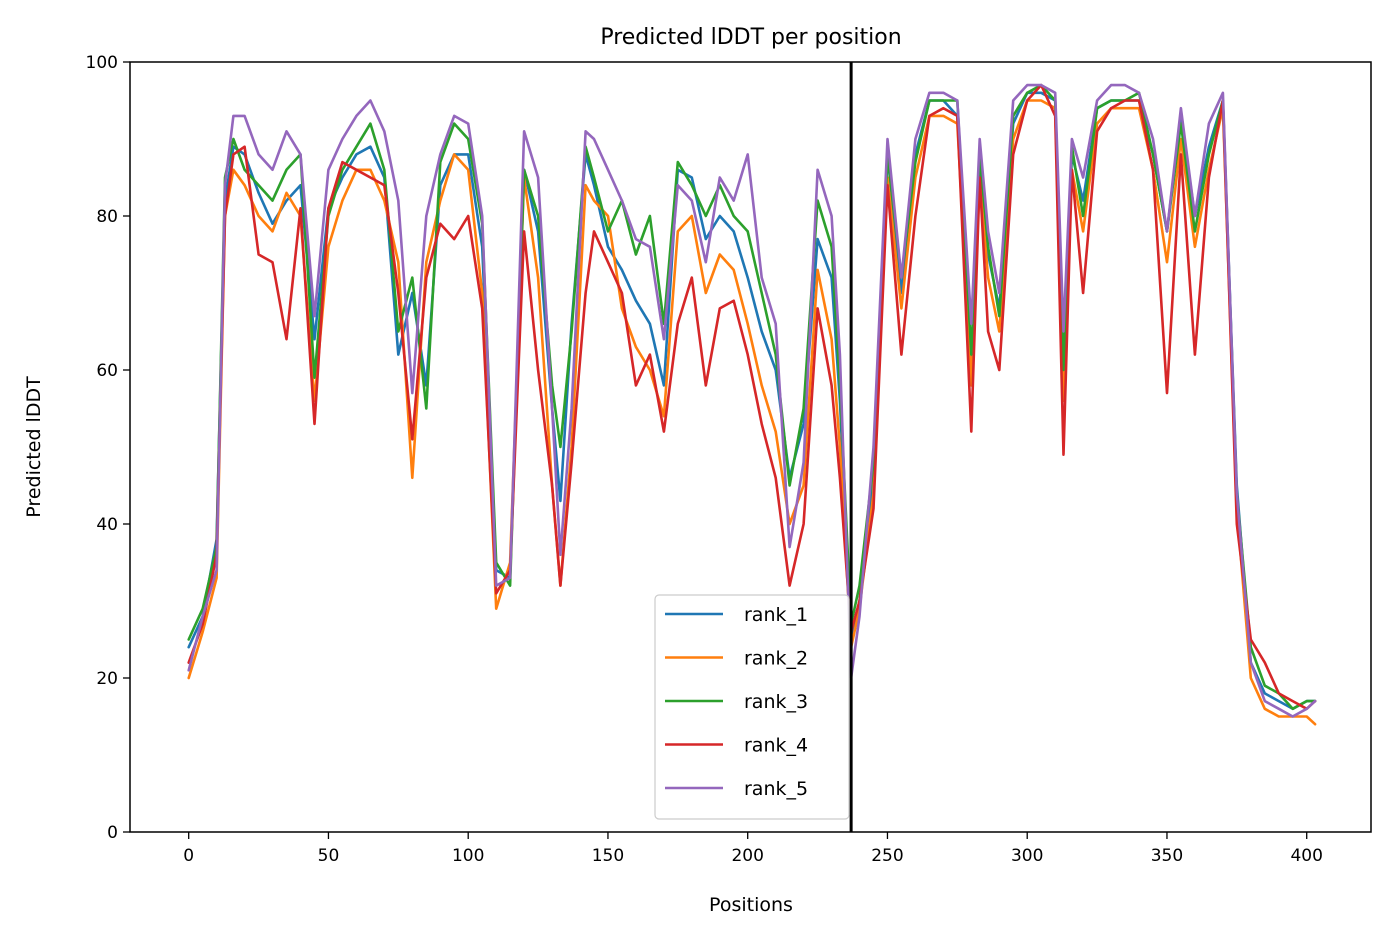 This screenshot has height=939, width=1391. I want to click on y-axis: 0 20 40 60 80 100, so click(108, 448).